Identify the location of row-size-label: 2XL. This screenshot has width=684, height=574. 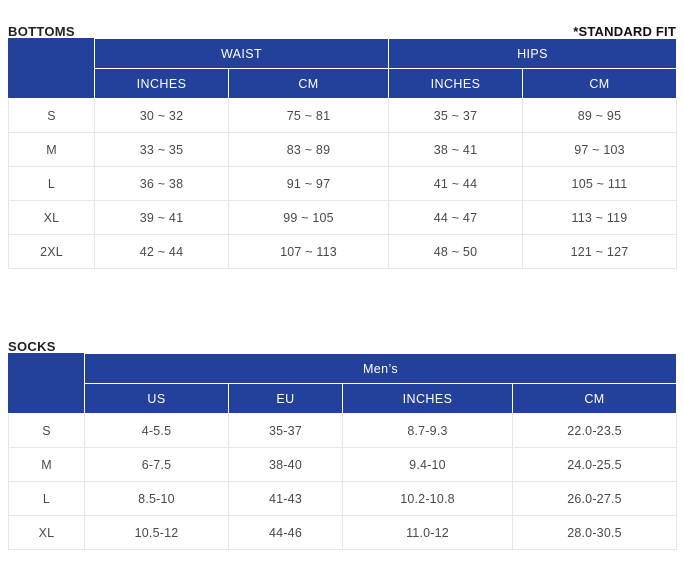
(51, 251).